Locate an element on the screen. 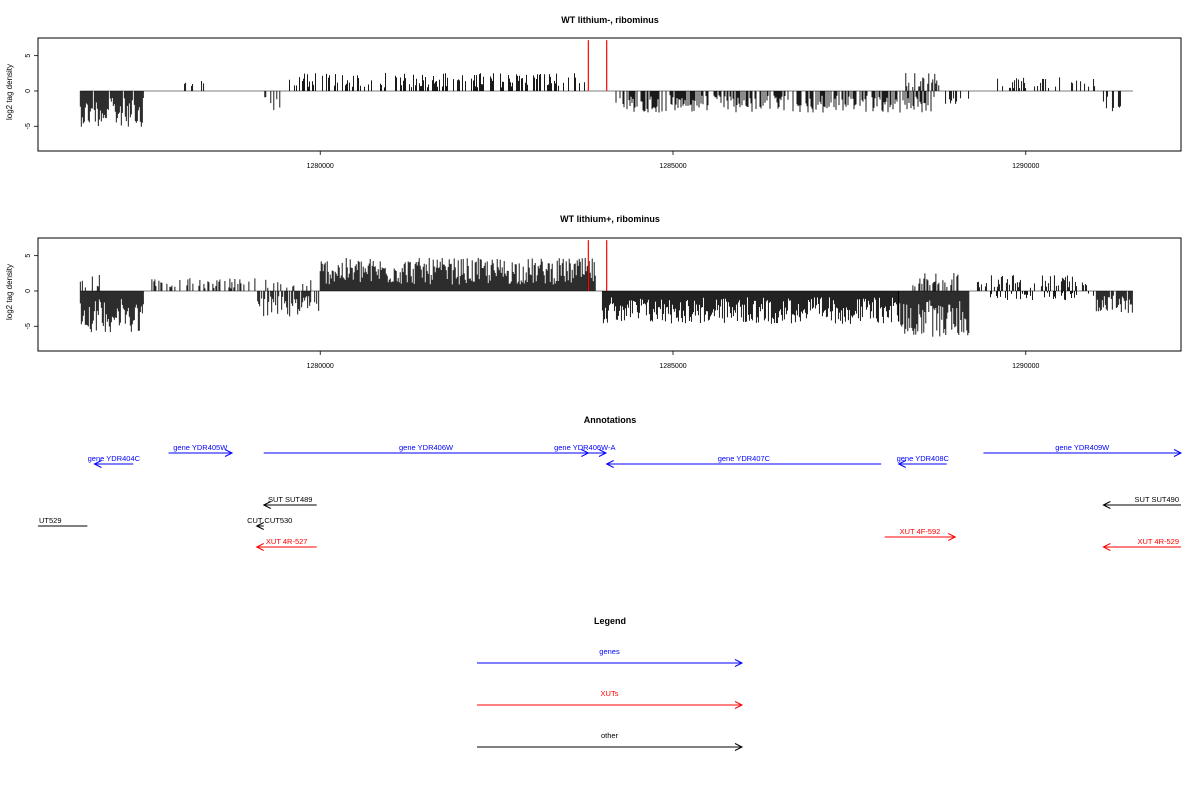 Image resolution: width=1200 pixels, height=800 pixels. xut-label: XUT 4R-527 is located at coordinates (287, 541).